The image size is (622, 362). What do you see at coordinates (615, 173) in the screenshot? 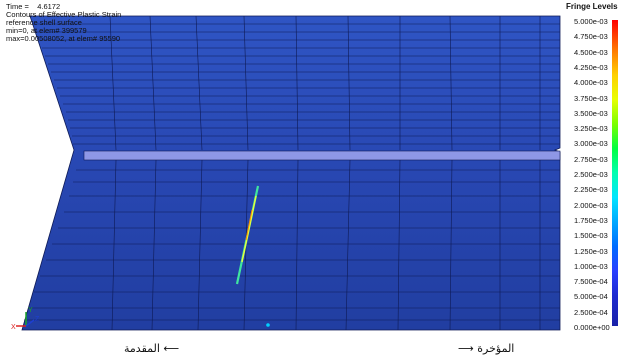
I see `fringe-colorbar` at bounding box center [615, 173].